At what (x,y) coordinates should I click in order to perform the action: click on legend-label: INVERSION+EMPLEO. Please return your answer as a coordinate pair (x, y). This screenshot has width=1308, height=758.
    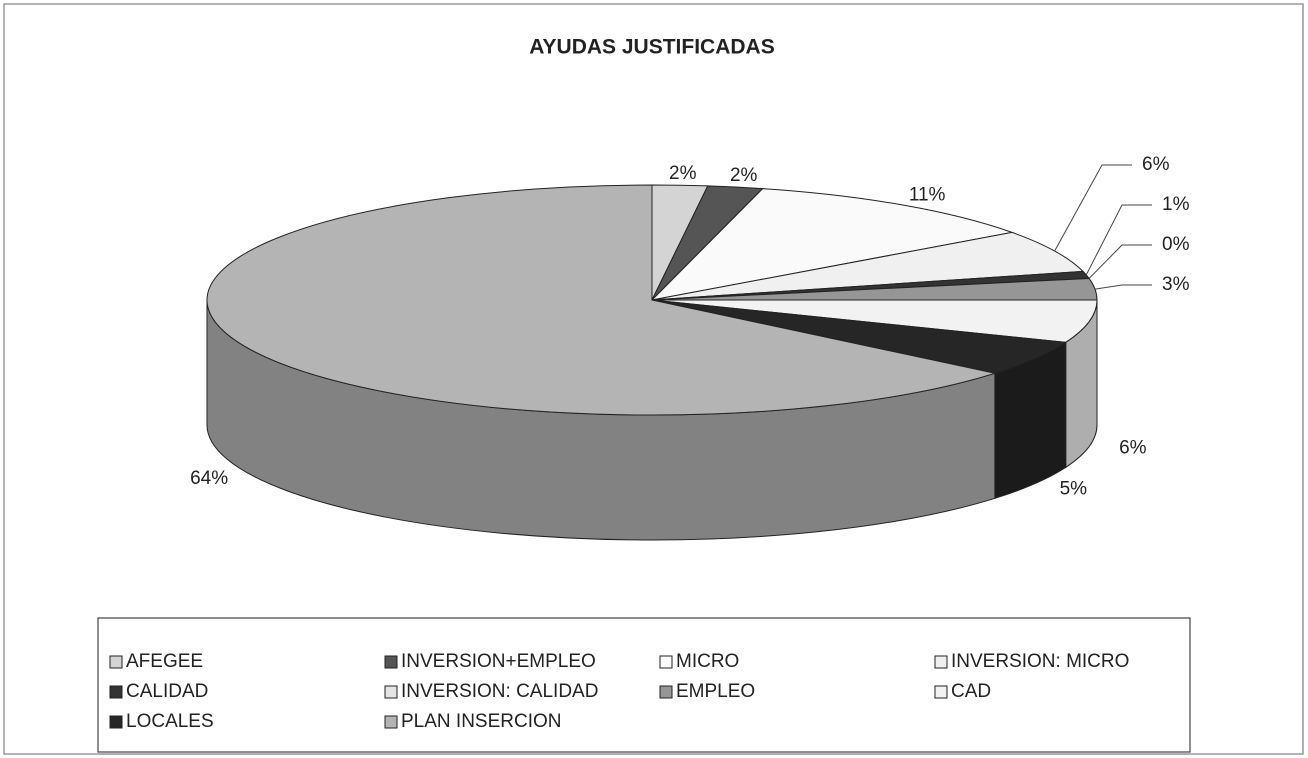
    Looking at the image, I should click on (498, 661).